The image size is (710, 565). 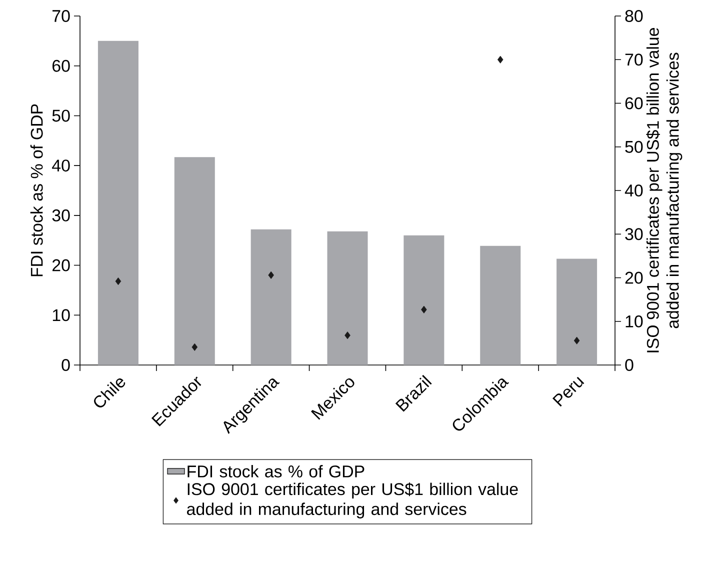 I want to click on y-tick-label: 10, so click(x=61, y=315).